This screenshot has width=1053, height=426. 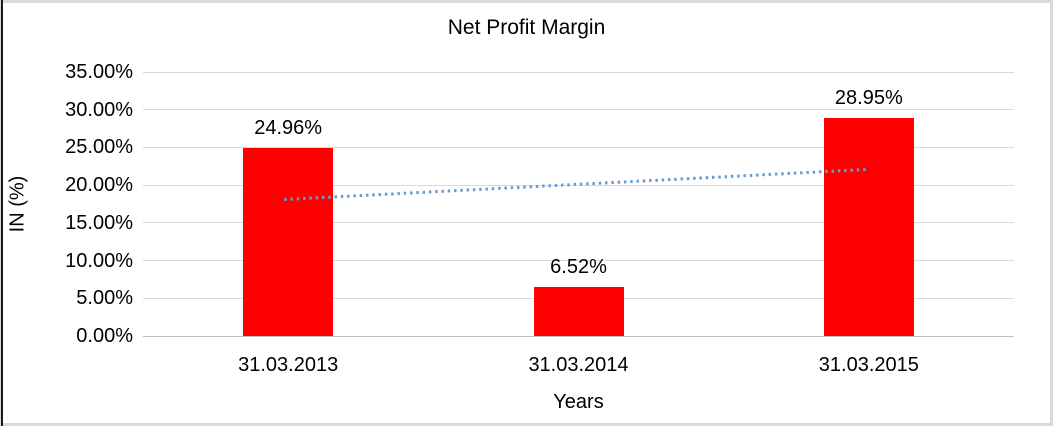 I want to click on x-axis-line, so click(x=578, y=336).